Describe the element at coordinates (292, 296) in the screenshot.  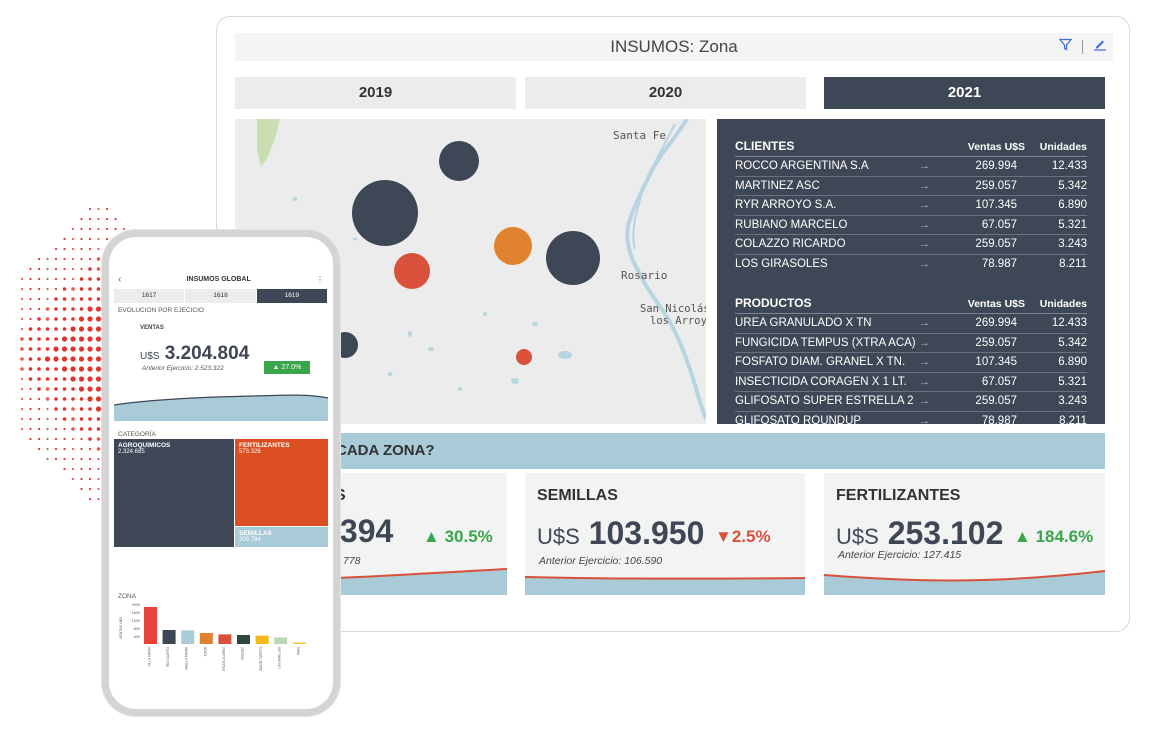
I see `tab-1619: 1619` at that location.